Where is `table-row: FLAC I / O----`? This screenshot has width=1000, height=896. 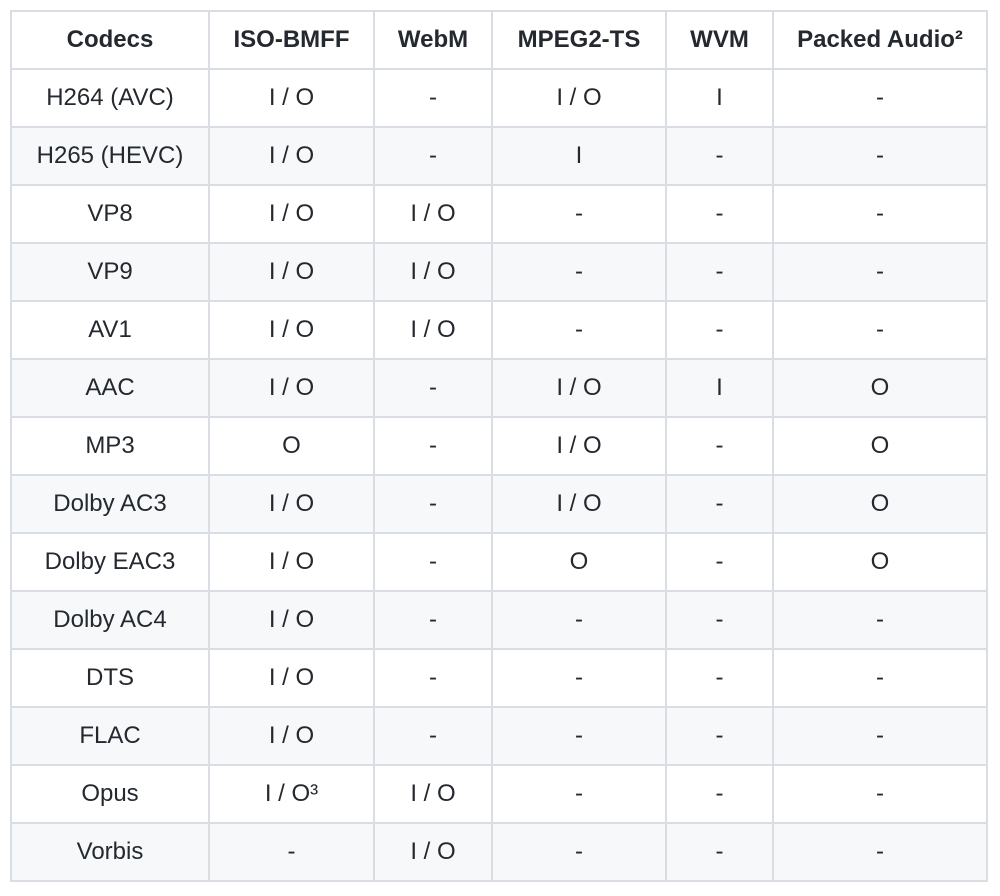
table-row: FLAC I / O---- is located at coordinates (499, 736).